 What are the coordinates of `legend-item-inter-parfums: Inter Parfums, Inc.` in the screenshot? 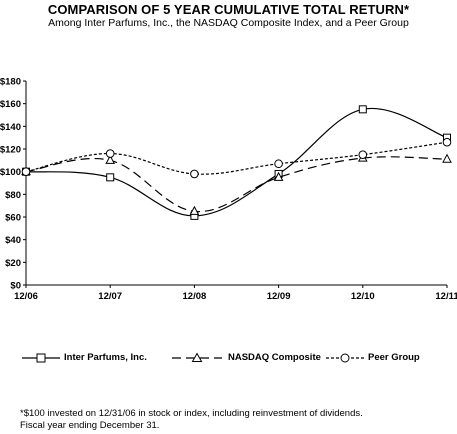 It's located at (102, 358).